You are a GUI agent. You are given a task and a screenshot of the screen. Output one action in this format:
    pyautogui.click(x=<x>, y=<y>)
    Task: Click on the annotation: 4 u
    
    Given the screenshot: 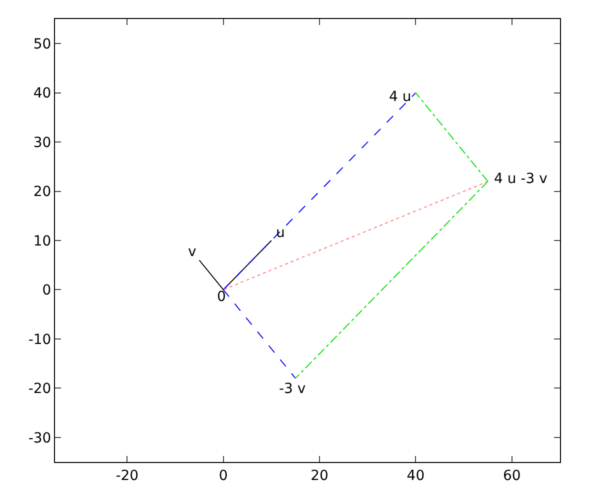 What is the action you would take?
    pyautogui.click(x=400, y=97)
    